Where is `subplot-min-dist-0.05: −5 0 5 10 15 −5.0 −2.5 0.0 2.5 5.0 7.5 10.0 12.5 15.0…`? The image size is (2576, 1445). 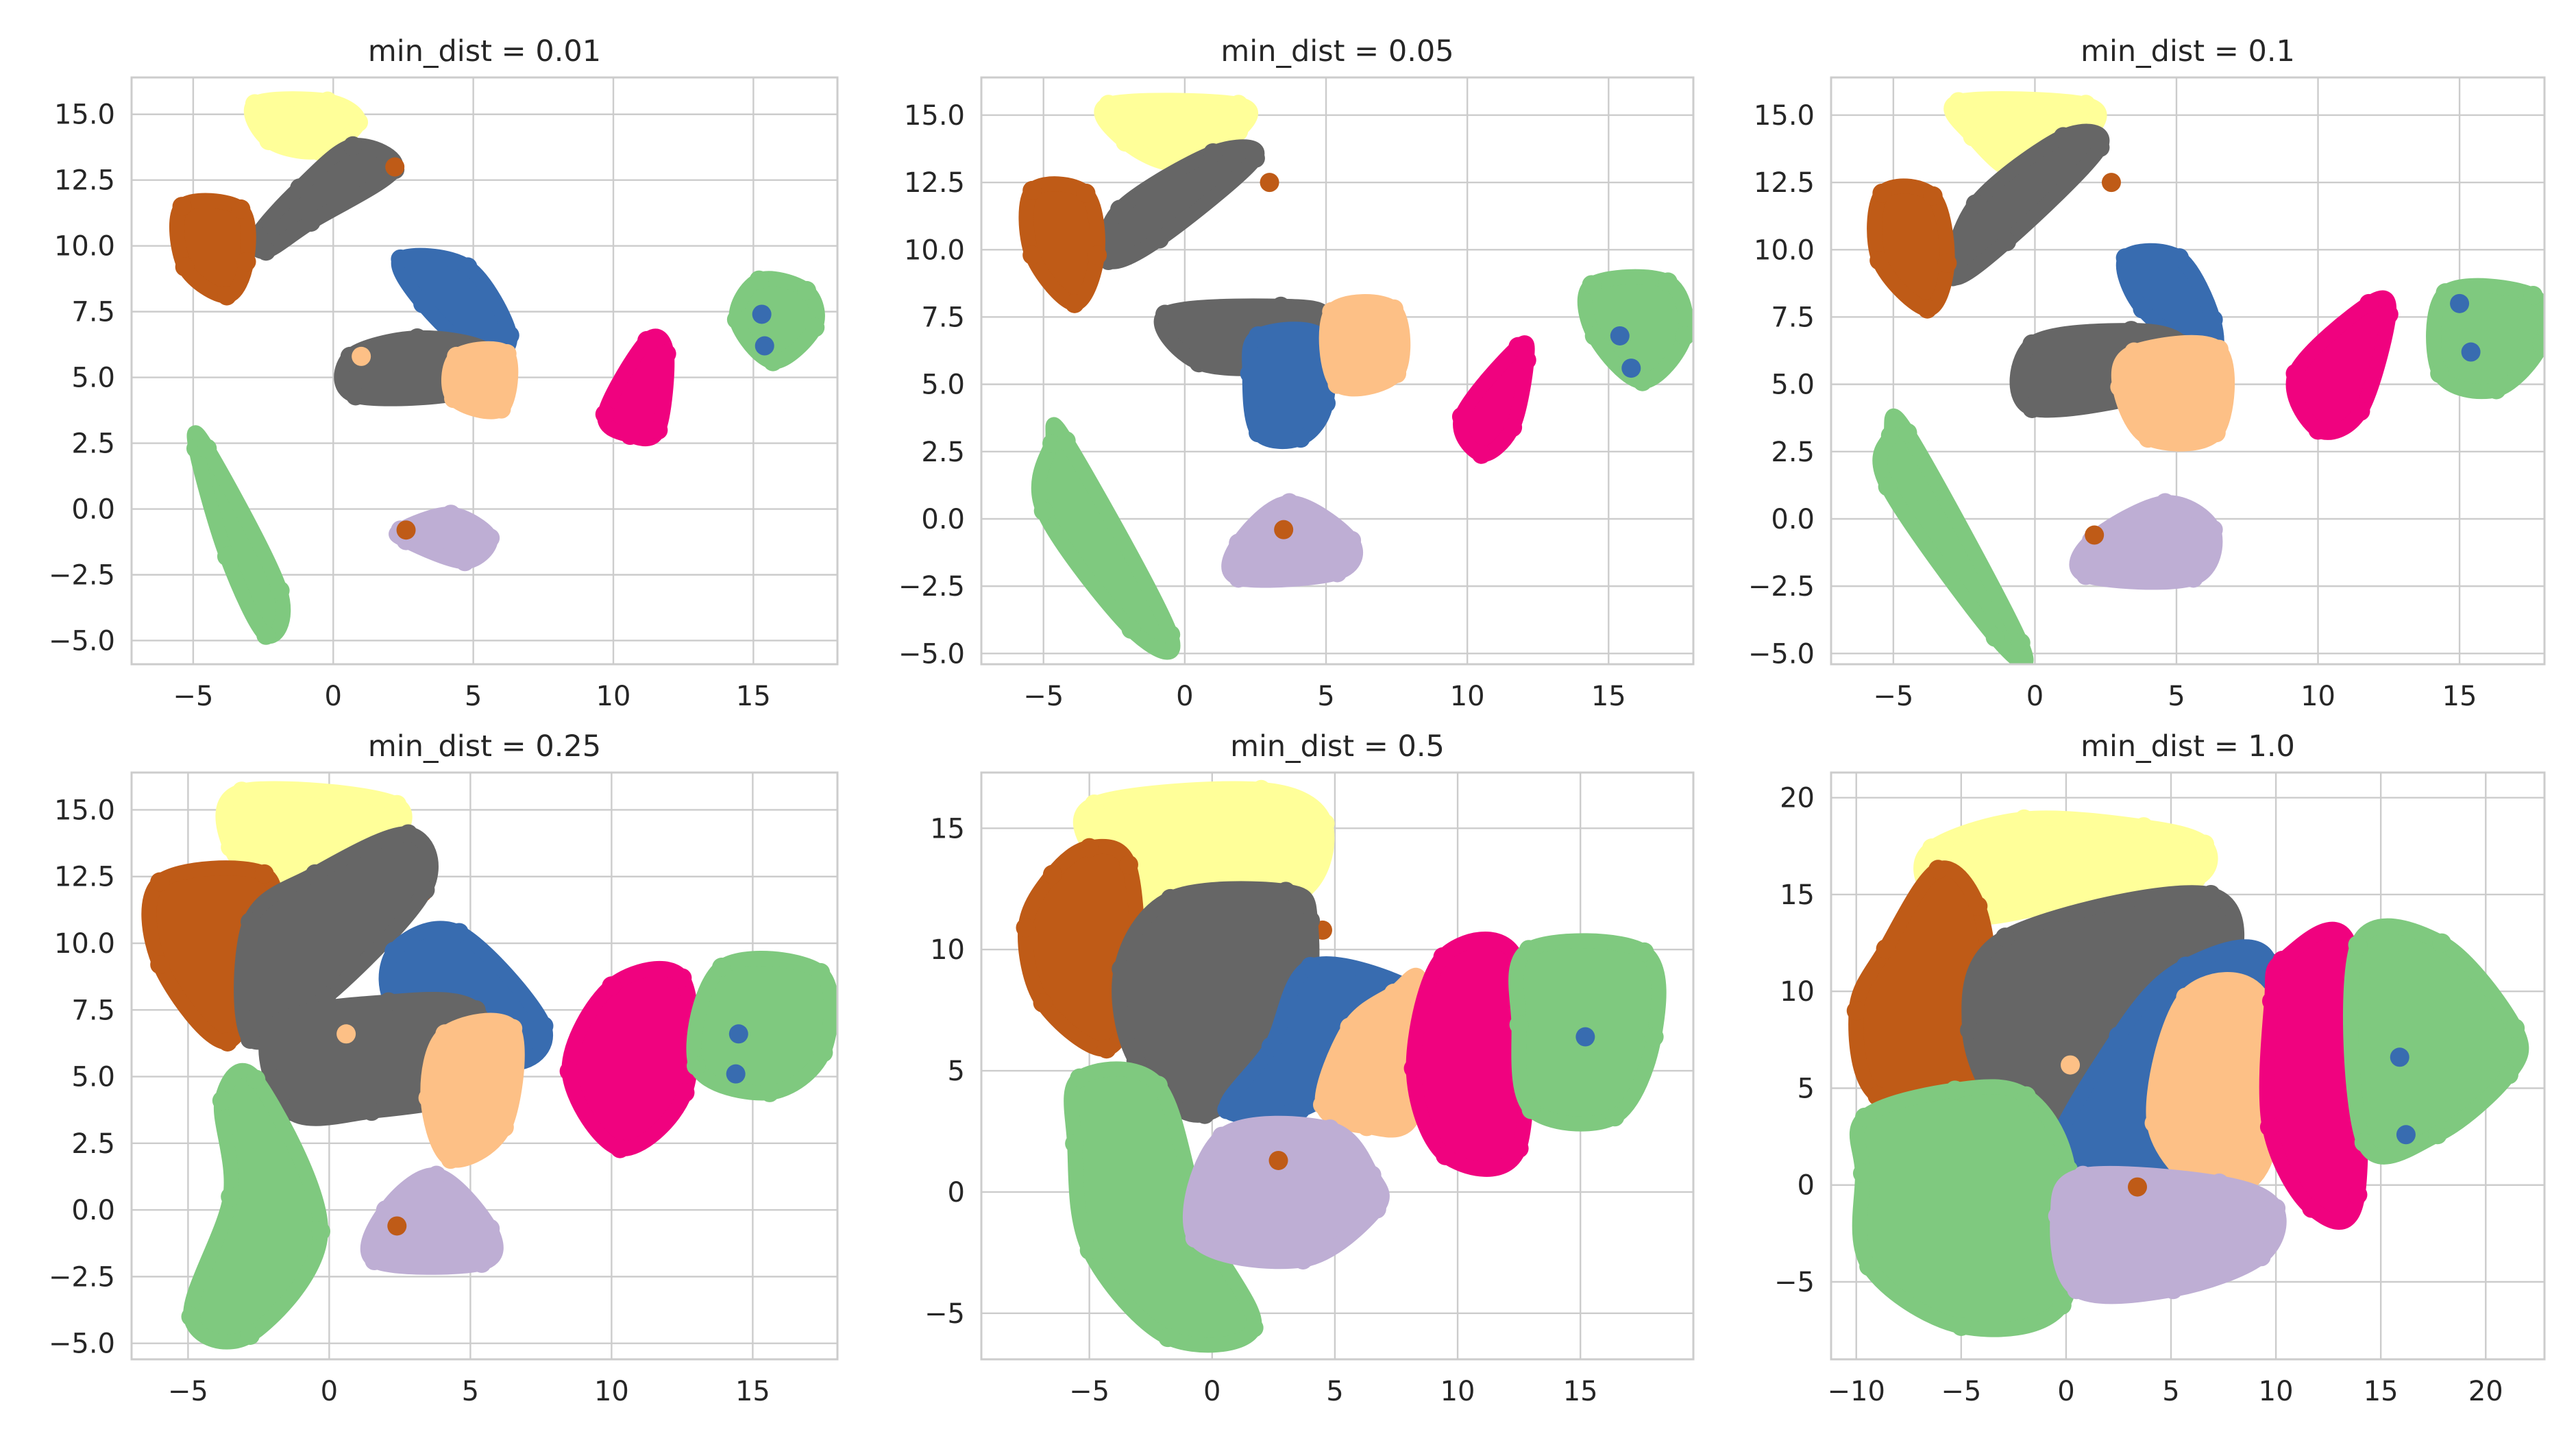 subplot-min-dist-0.05: −5 0 5 10 15 −5.0 −2.5 0.0 2.5 5.0 7.5 10.0 12.5 15.0… is located at coordinates (1297, 373).